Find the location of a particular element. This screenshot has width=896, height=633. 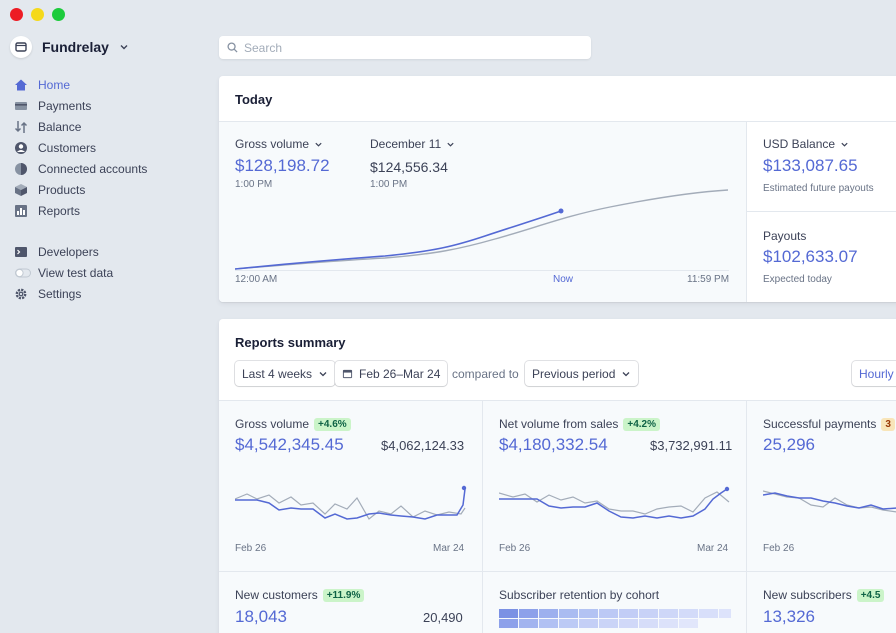

usd-balance-label: USD Balance is located at coordinates (799, 144).